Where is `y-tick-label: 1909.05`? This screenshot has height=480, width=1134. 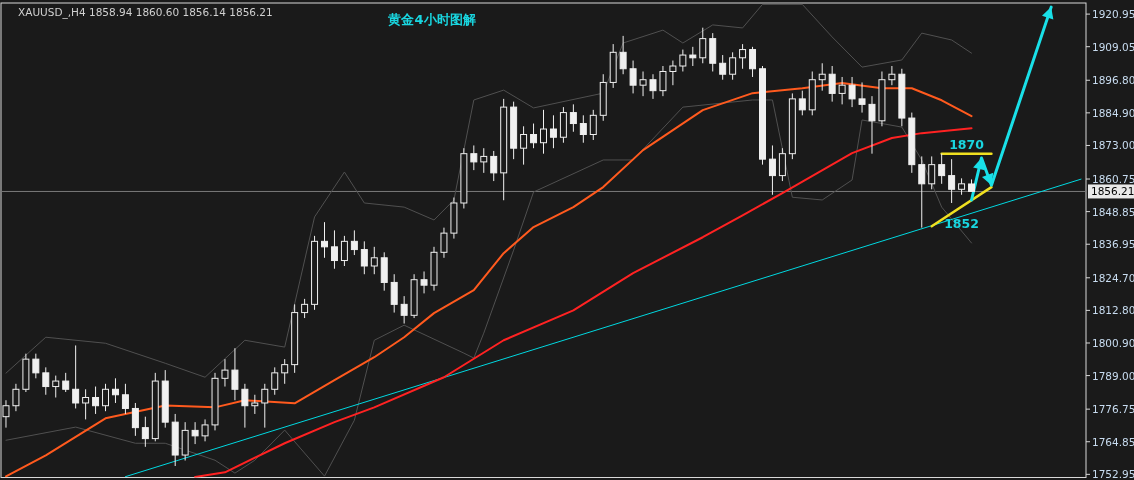 y-tick-label: 1909.05 is located at coordinates (1113, 46).